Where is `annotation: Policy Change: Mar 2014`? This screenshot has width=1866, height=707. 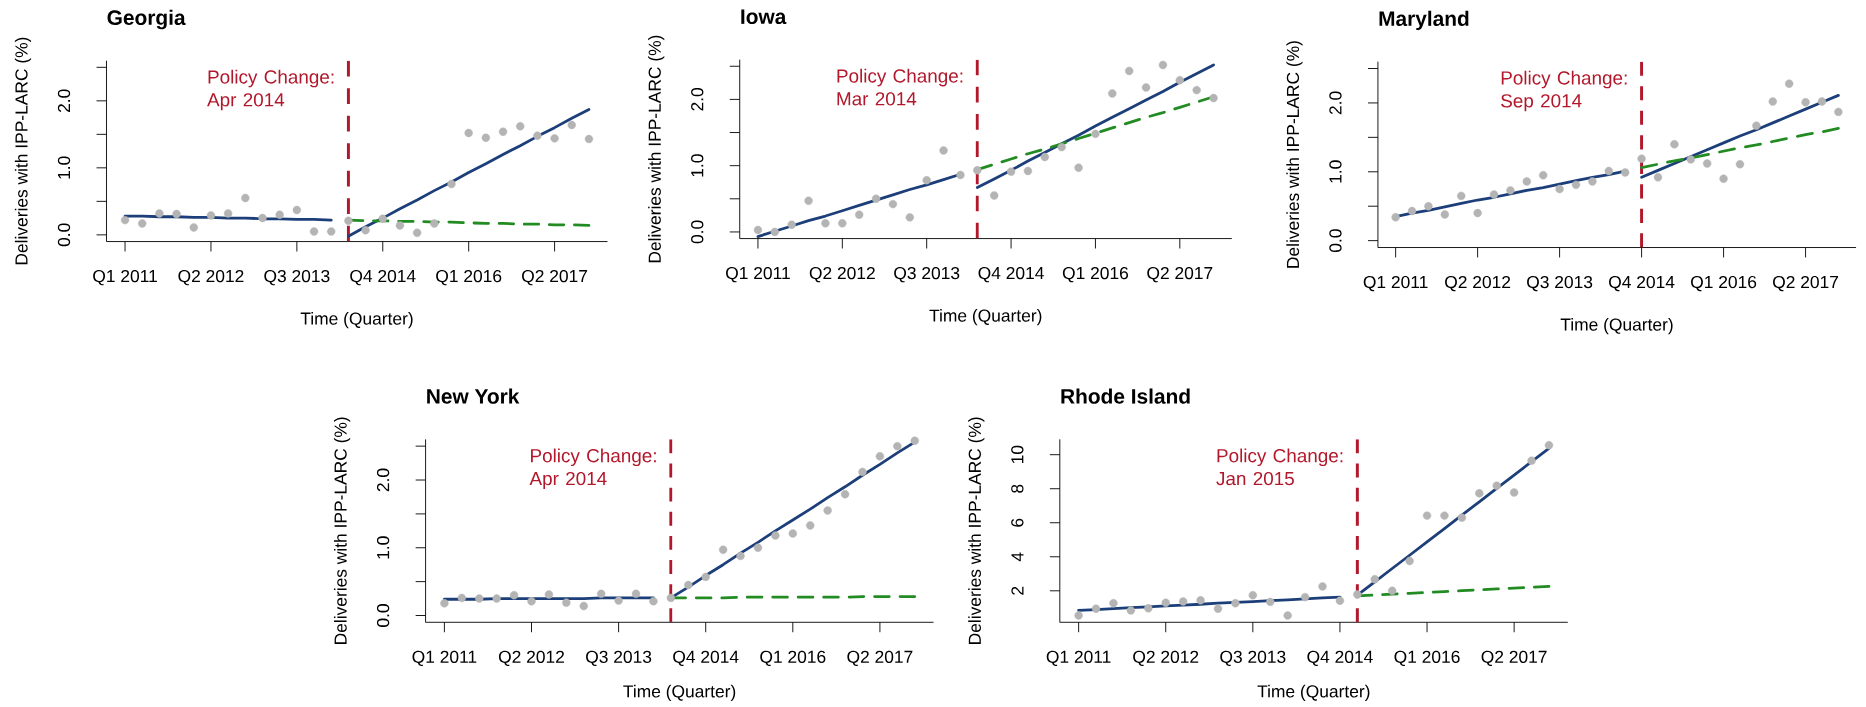 annotation: Policy Change: Mar 2014 is located at coordinates (900, 87).